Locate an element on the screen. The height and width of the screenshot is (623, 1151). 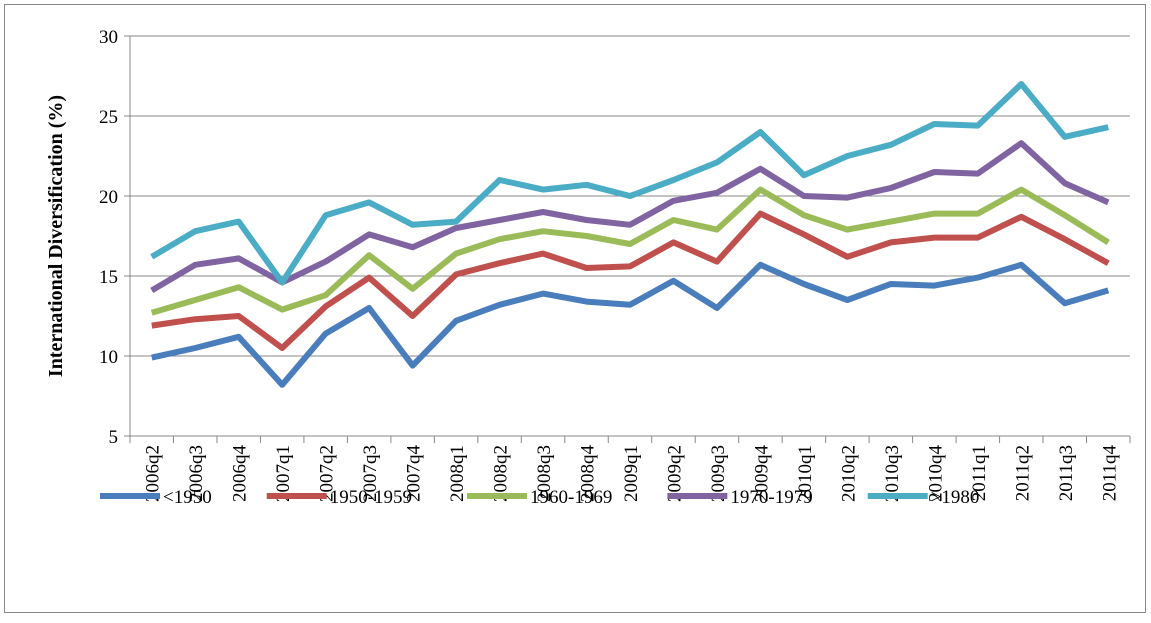
x-tick-label: 2009q2 is located at coordinates (674, 473).